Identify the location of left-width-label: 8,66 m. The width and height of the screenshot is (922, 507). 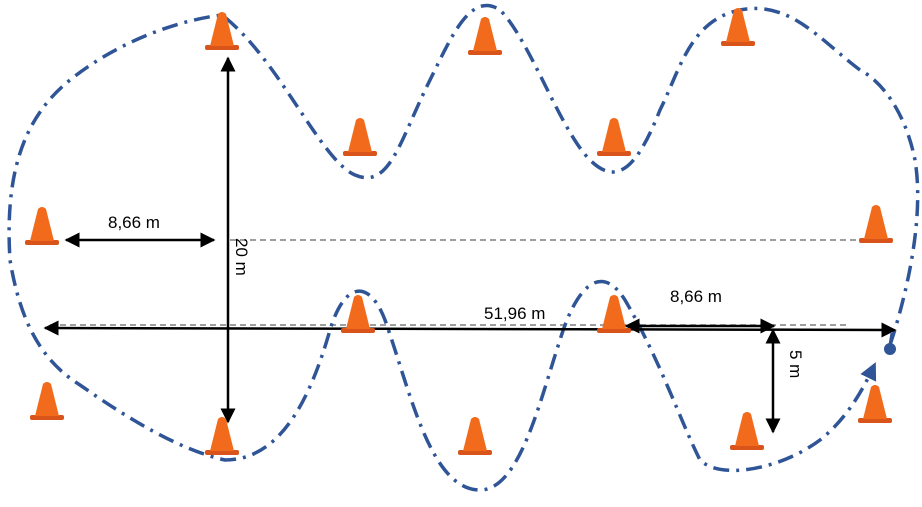
(134, 222).